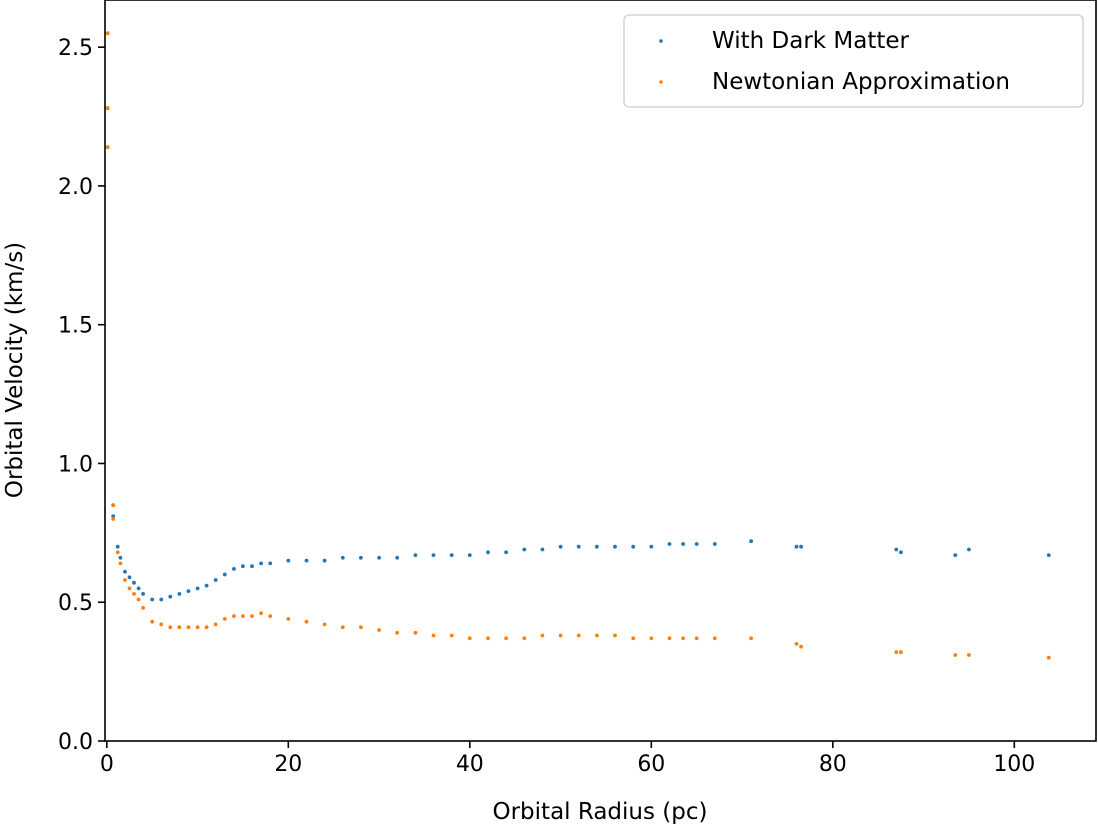 The image size is (1098, 829). I want to click on legend: With Dark Matter Newtonian Approximation, so click(853, 61).